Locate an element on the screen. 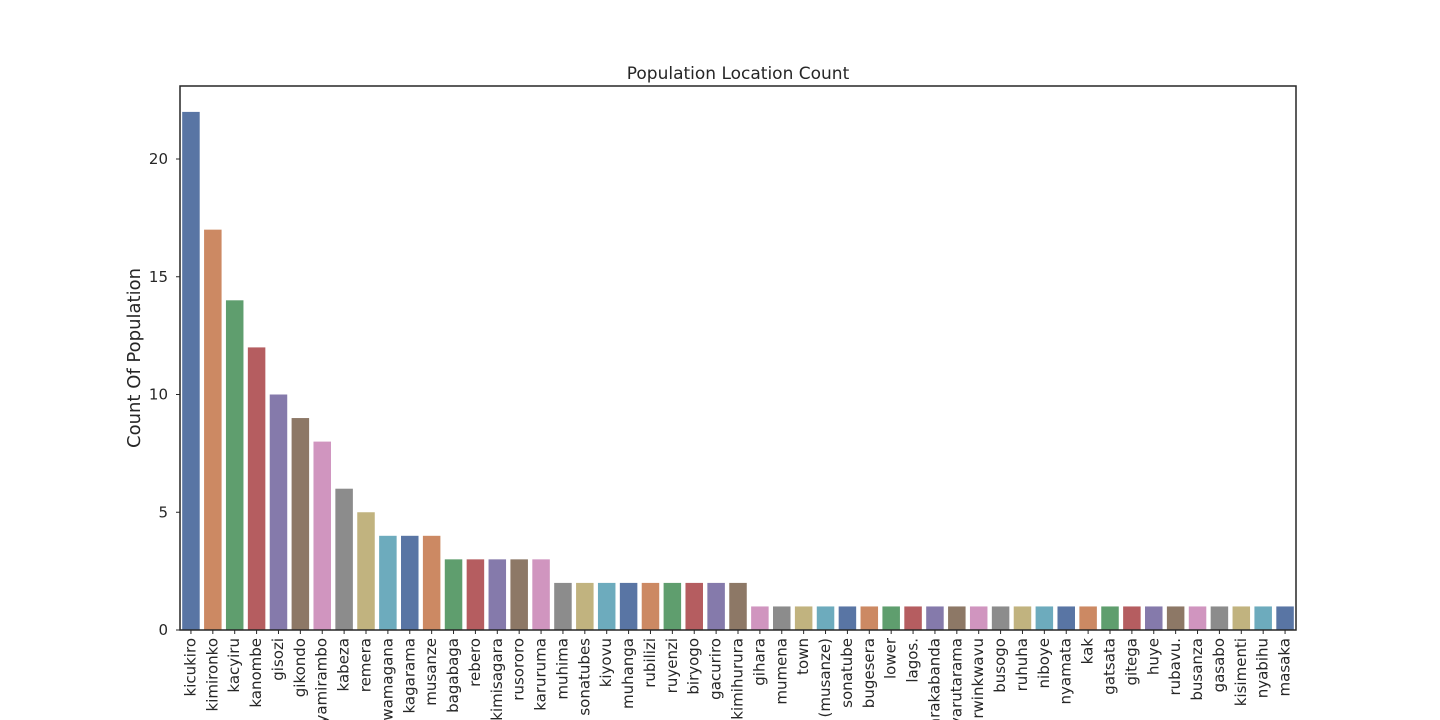  x-tick-label: rubilizi is located at coordinates (650, 663).